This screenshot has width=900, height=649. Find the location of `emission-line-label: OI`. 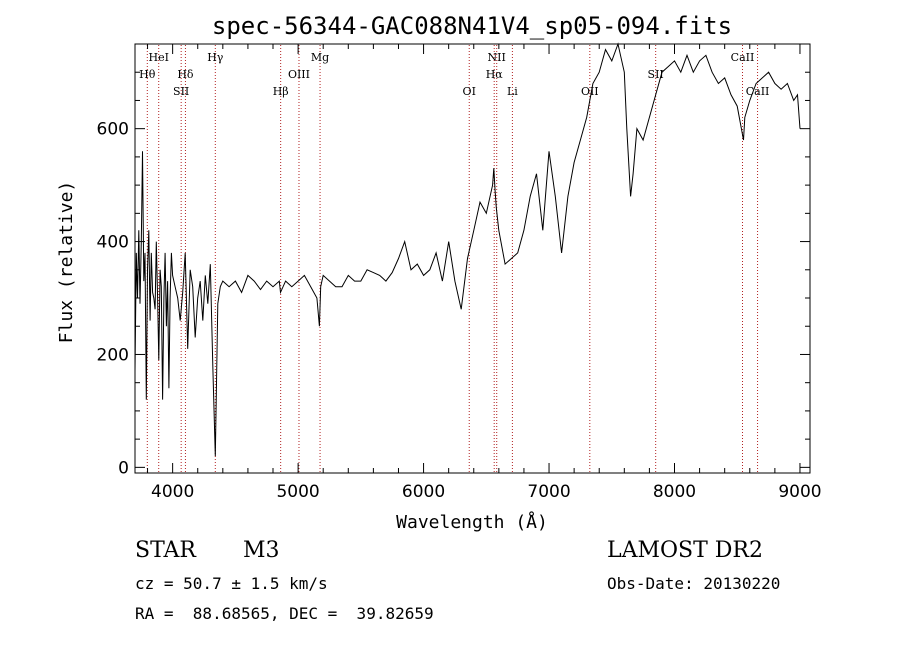

emission-line-label: OI is located at coordinates (469, 91).